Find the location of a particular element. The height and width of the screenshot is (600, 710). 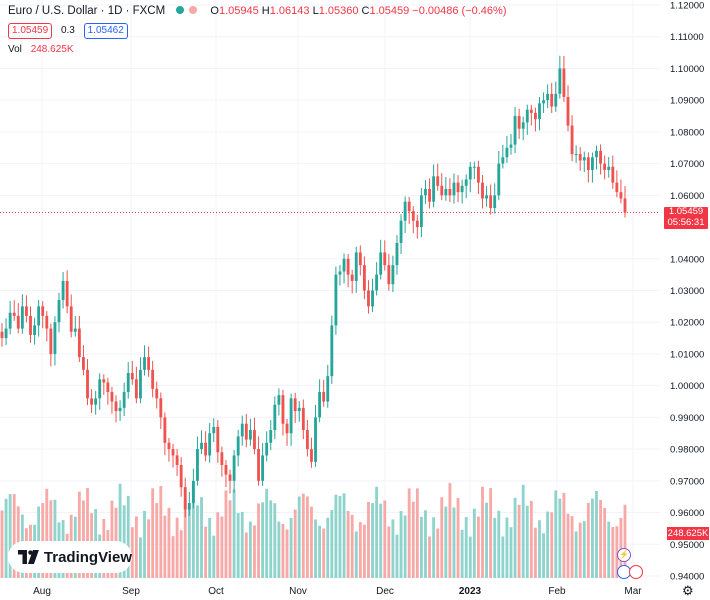

sell-button: 1.05459 is located at coordinates (30, 31).